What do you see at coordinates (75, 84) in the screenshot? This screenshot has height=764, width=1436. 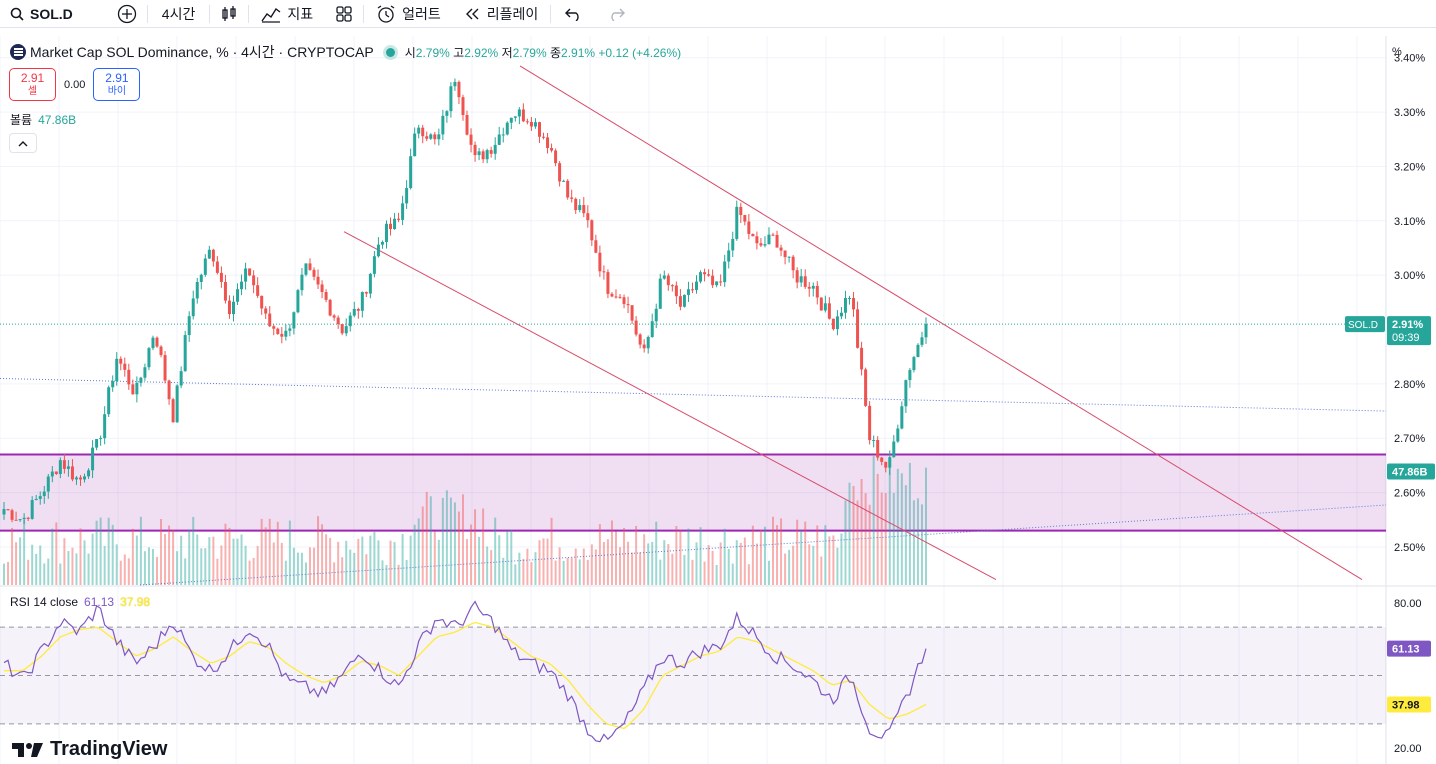 I see `spread-value: 0.00` at bounding box center [75, 84].